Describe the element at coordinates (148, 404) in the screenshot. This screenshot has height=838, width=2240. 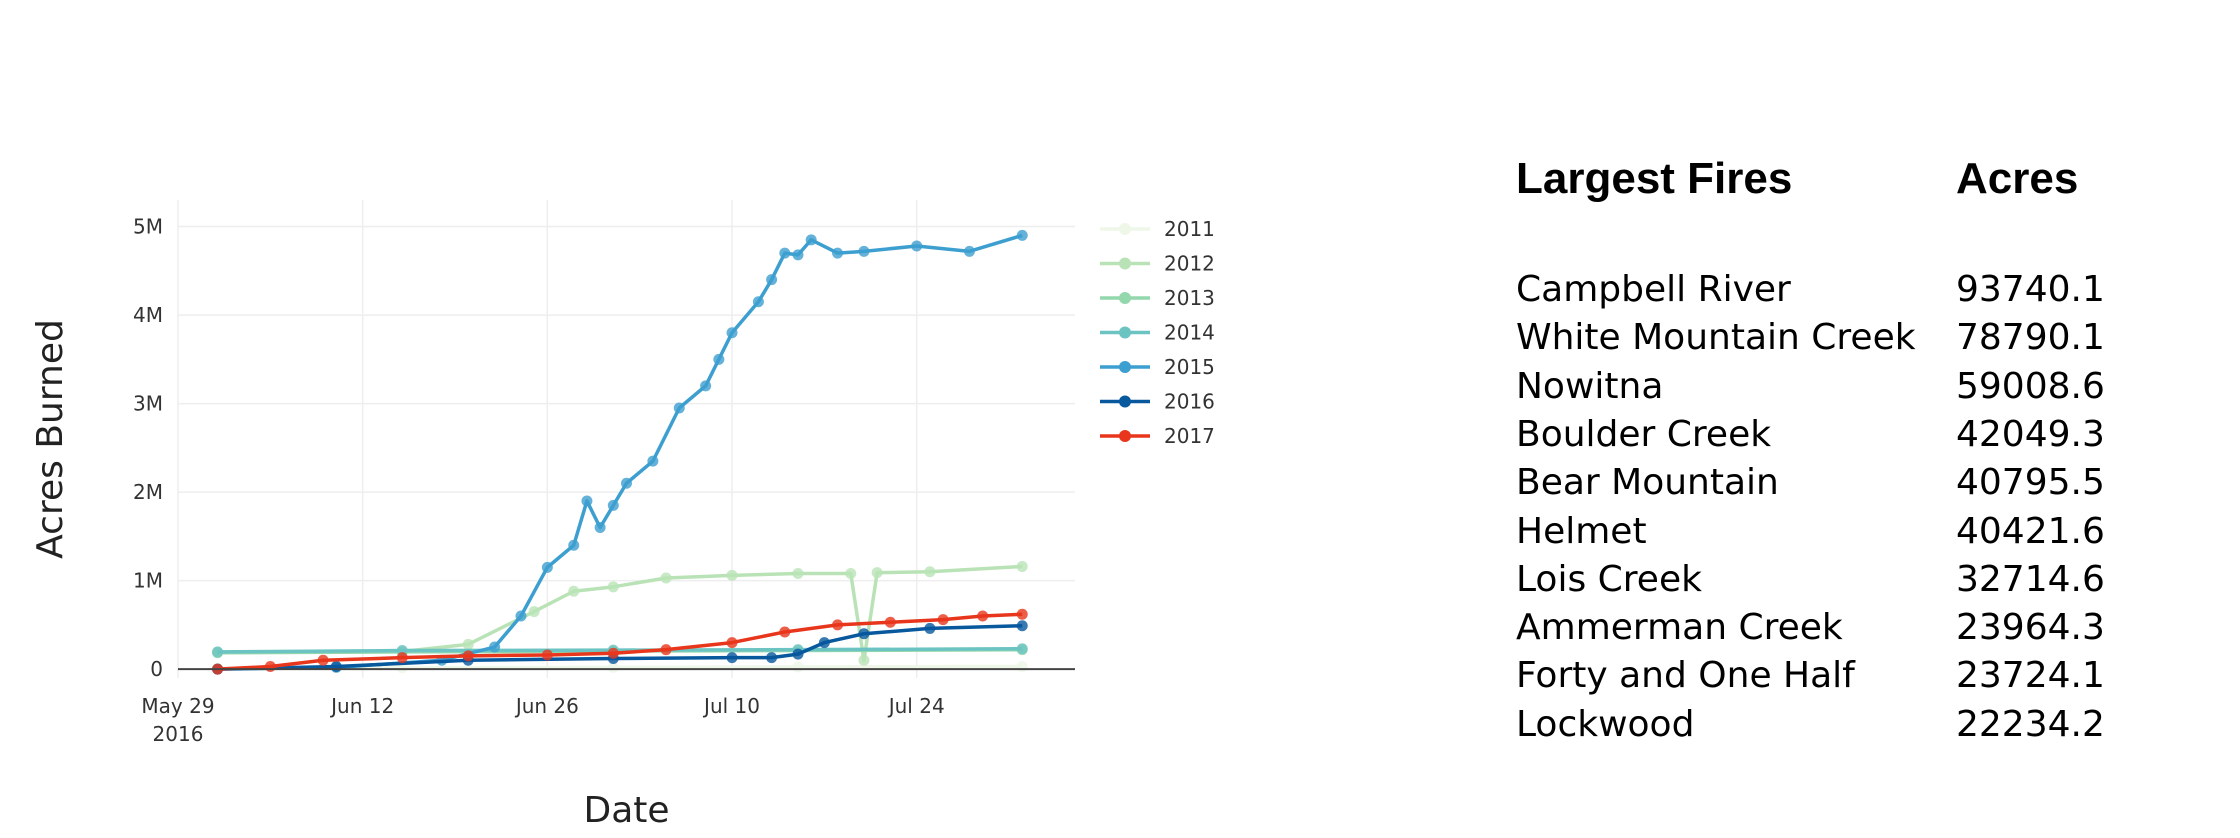
I see `y-tick-label: 3M` at that location.